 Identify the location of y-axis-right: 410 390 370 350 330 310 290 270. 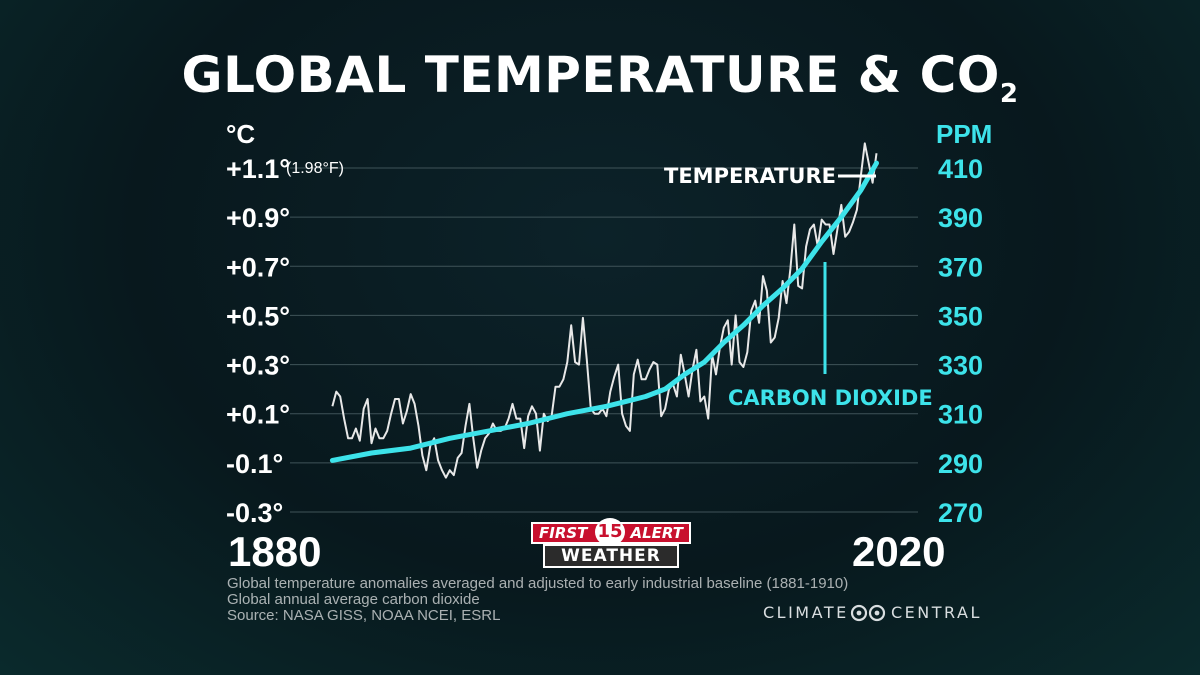
(960, 341).